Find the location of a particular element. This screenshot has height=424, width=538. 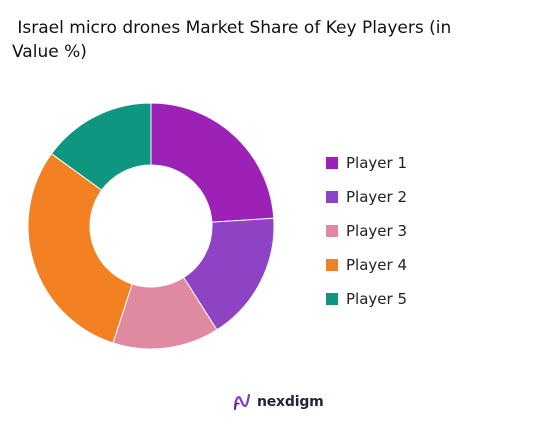

legend-item-player-1: Player 1 is located at coordinates (366, 163).